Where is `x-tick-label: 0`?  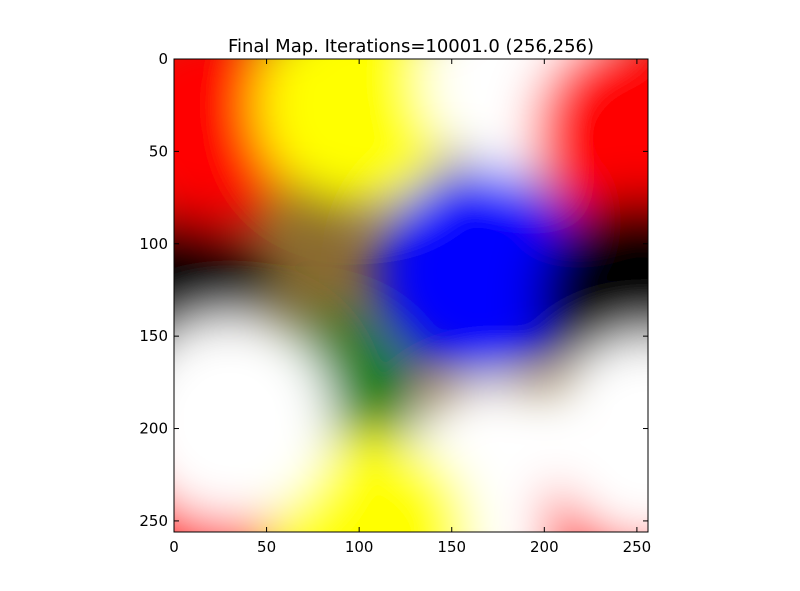
x-tick-label: 0 is located at coordinates (174, 547).